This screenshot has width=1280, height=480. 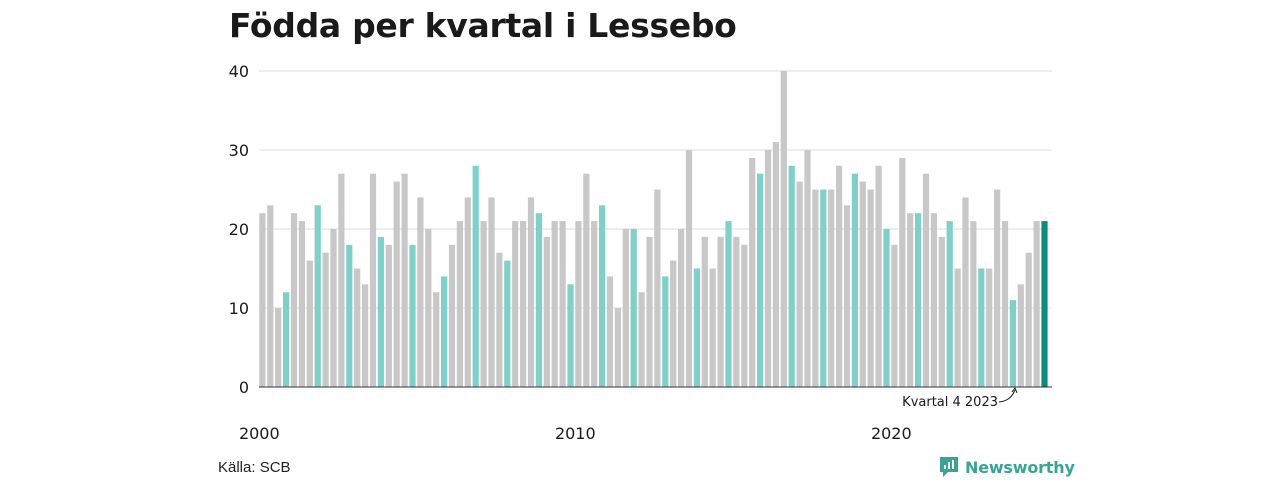 I want to click on bar: 2006 K2: 21, so click(x=459, y=304).